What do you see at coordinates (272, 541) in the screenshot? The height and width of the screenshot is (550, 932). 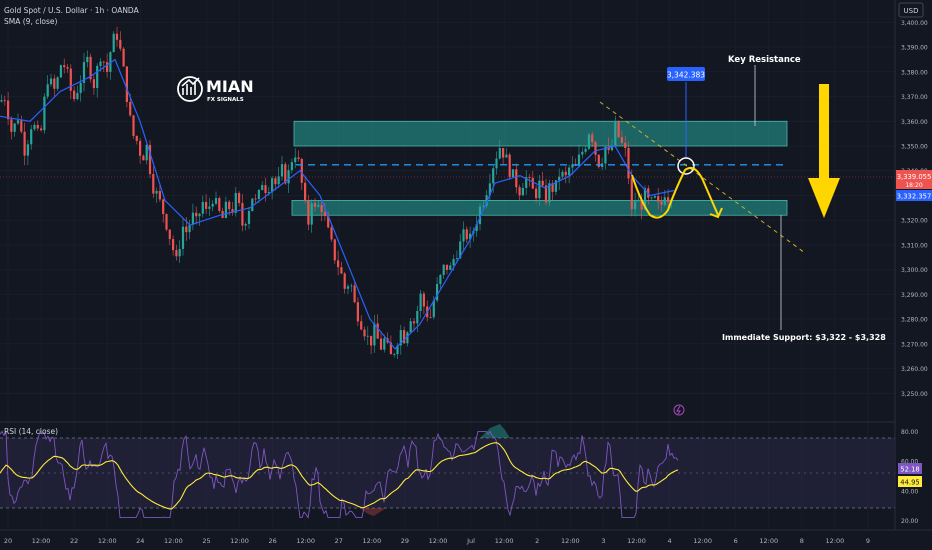 I see `x-tick-label: 26` at bounding box center [272, 541].